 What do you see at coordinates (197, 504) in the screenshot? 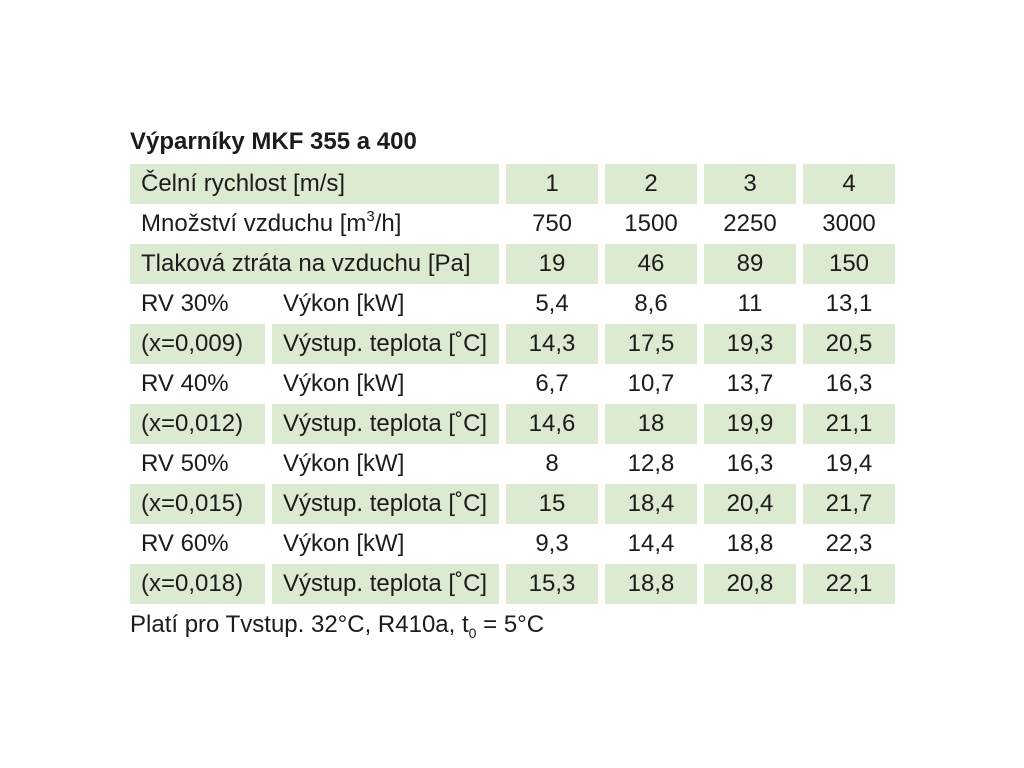
I see `row-label-x015: (x=0,015)` at bounding box center [197, 504].